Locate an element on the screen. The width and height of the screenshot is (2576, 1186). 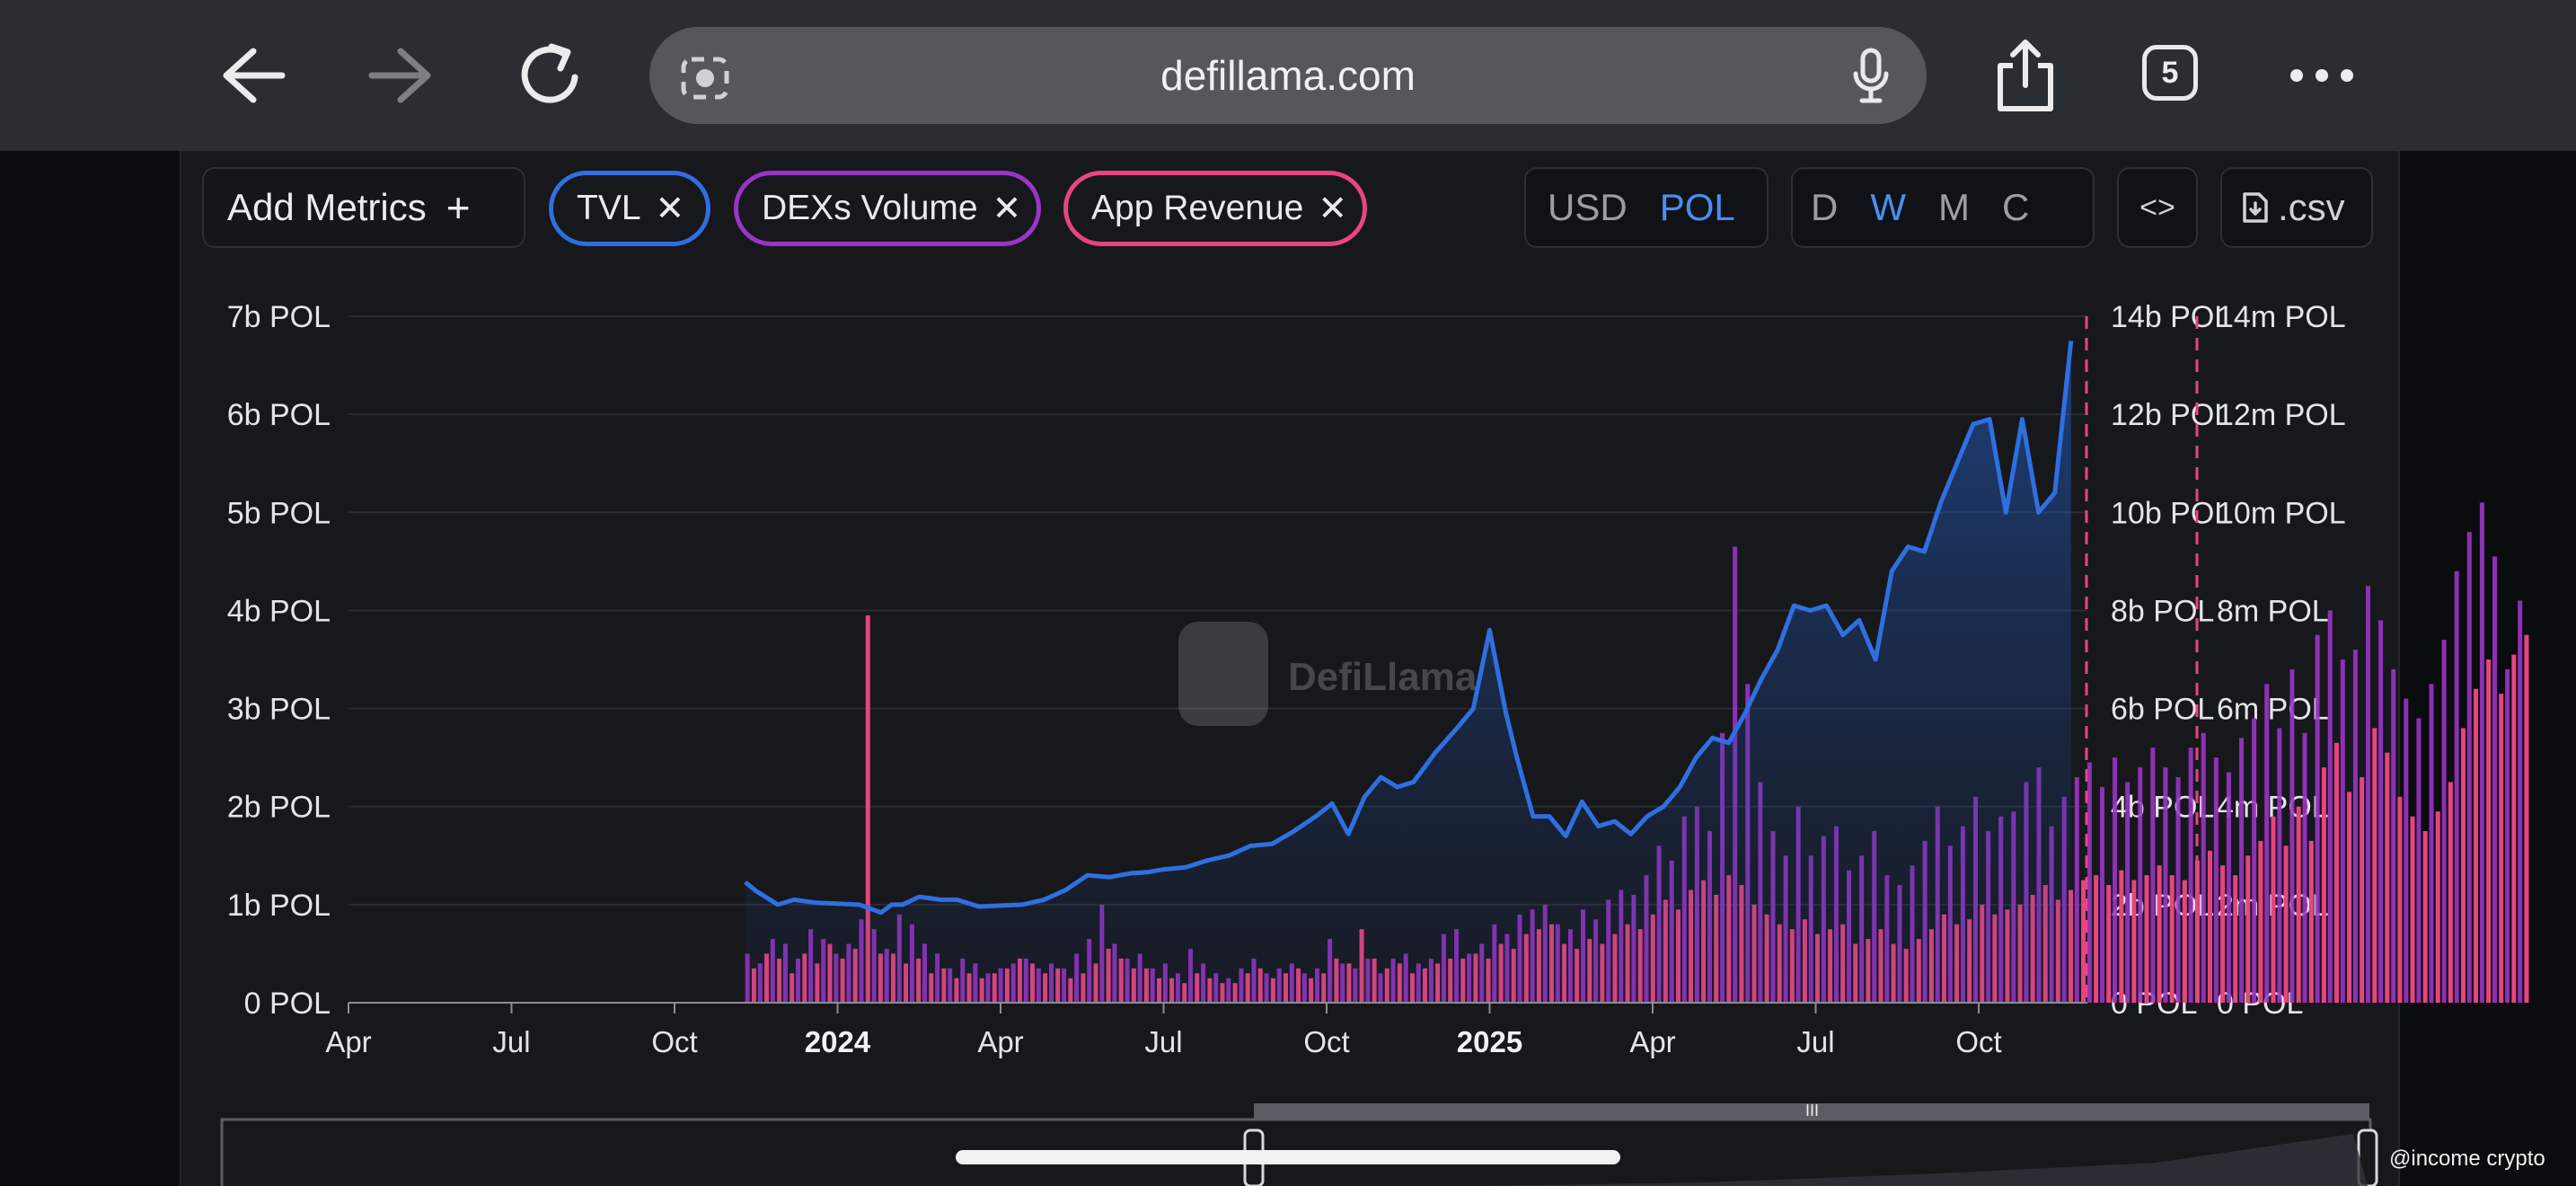
y-right-volume-tick-label: 14b POL is located at coordinates (2171, 317).